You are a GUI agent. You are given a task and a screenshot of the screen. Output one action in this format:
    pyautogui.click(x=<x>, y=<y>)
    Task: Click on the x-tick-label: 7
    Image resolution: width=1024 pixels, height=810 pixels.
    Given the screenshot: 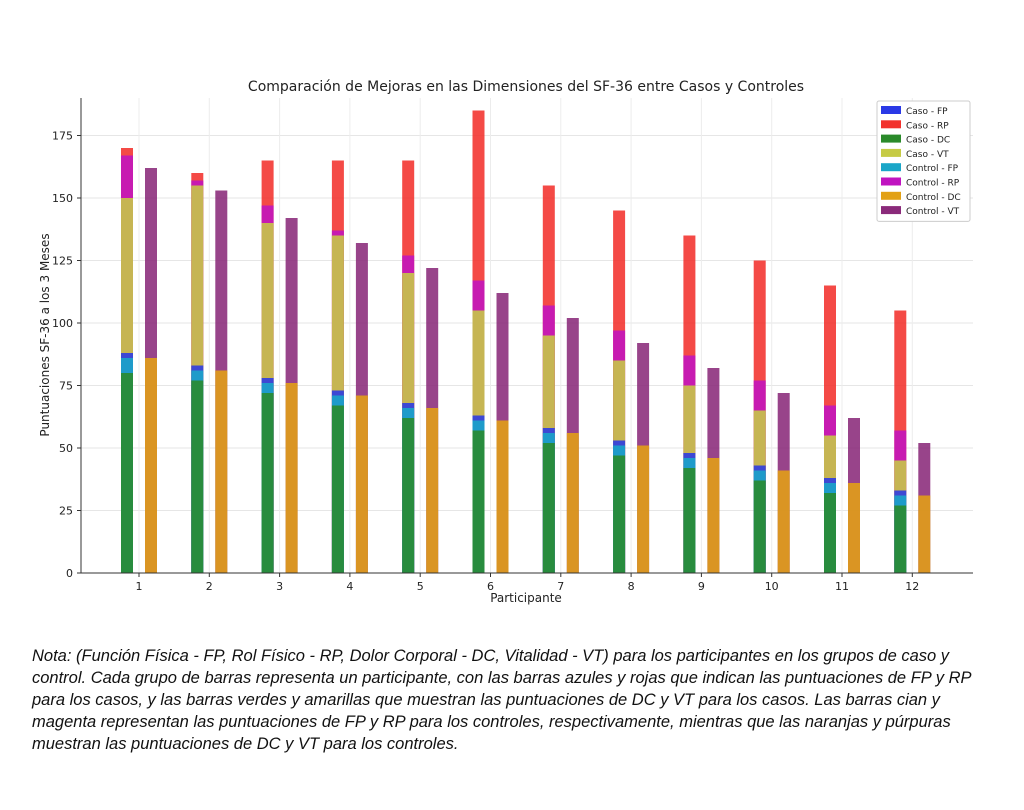 What is the action you would take?
    pyautogui.click(x=560, y=586)
    